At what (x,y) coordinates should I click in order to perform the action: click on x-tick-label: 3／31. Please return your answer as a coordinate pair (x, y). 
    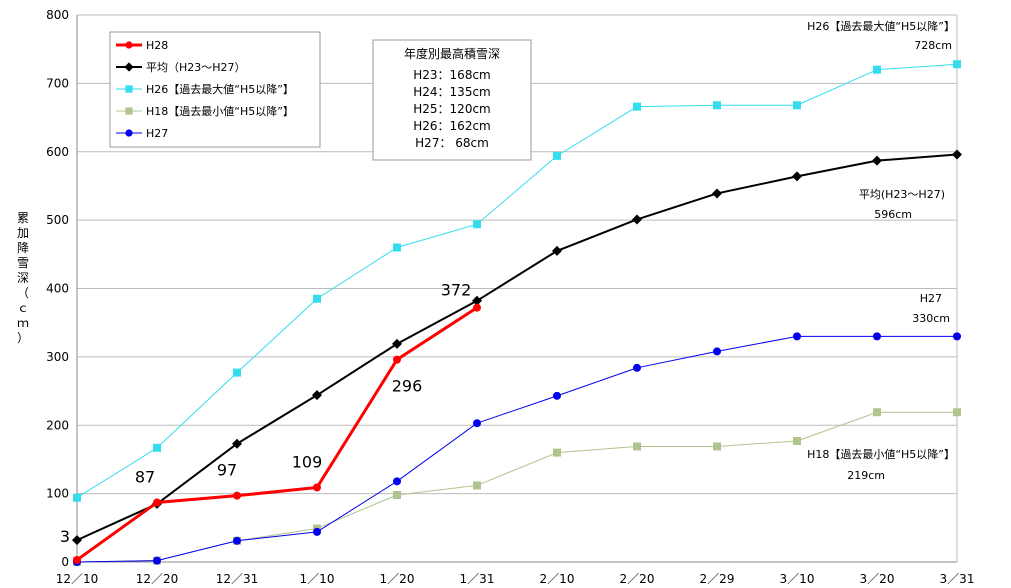
    Looking at the image, I should click on (957, 579).